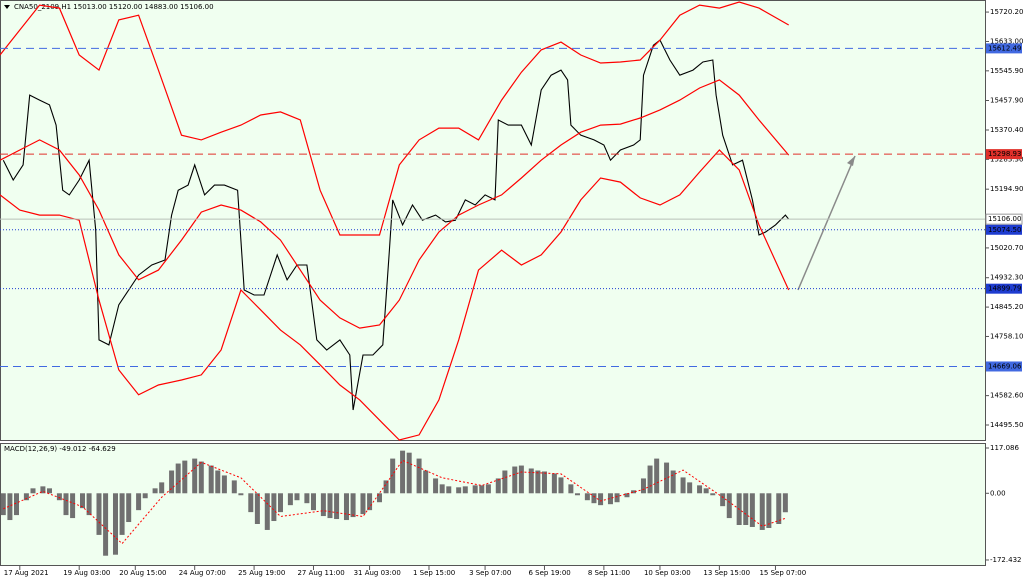 The image size is (1024, 579). What do you see at coordinates (377, 573) in the screenshot?
I see `x-tick-label: 31 Aug 03:00` at bounding box center [377, 573].